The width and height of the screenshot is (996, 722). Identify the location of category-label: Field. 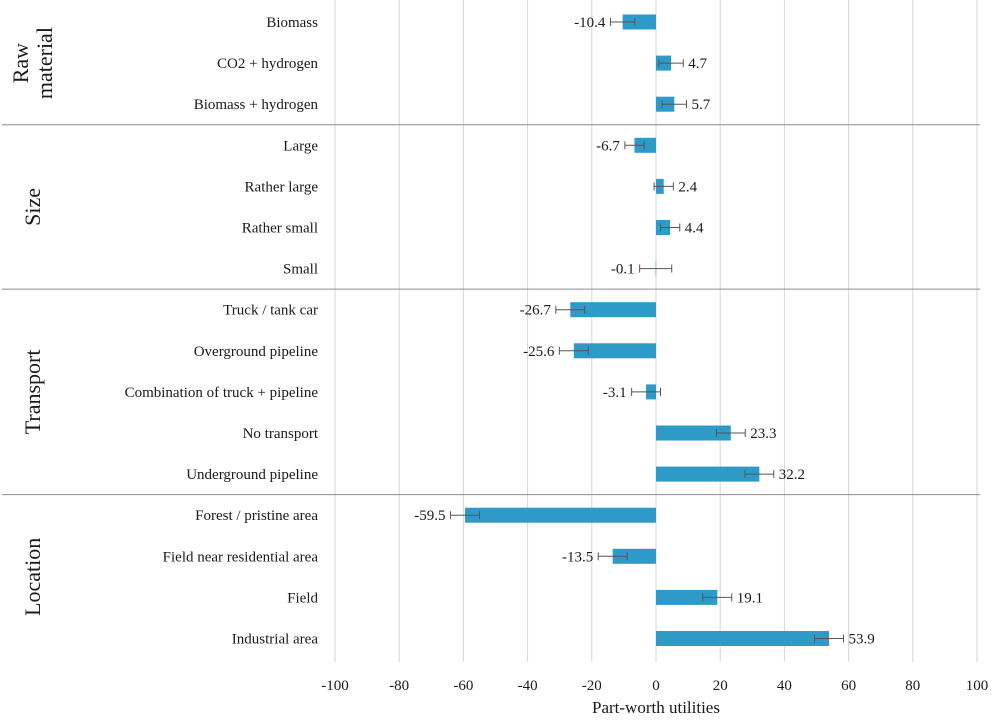
(302, 598).